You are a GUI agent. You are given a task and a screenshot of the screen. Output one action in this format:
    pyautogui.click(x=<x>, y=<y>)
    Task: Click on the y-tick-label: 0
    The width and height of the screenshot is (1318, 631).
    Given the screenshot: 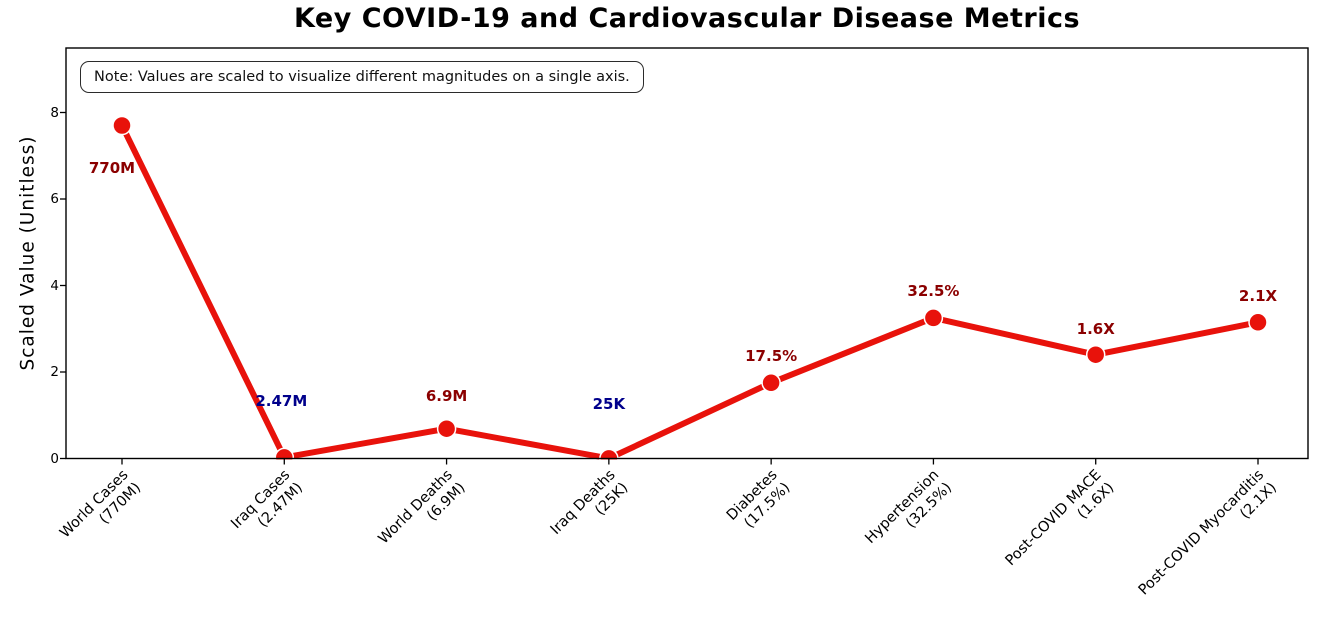 What is the action you would take?
    pyautogui.click(x=54, y=458)
    